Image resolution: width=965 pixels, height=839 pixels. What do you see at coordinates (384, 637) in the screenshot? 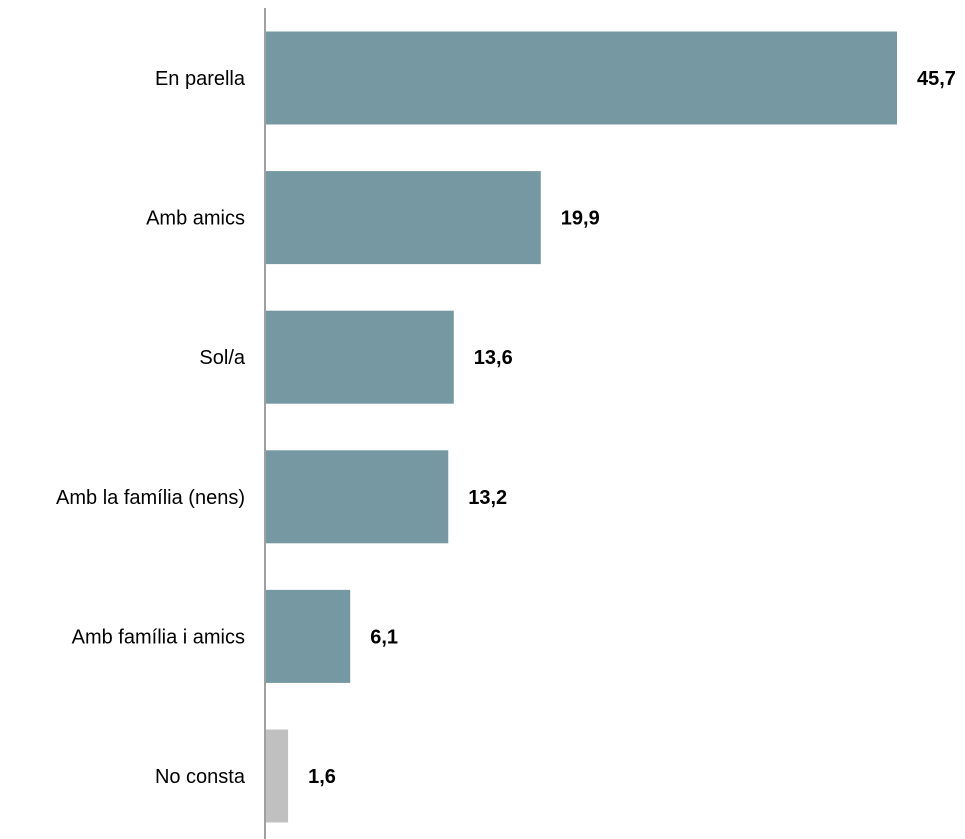
I see `value-label: 6,1` at bounding box center [384, 637].